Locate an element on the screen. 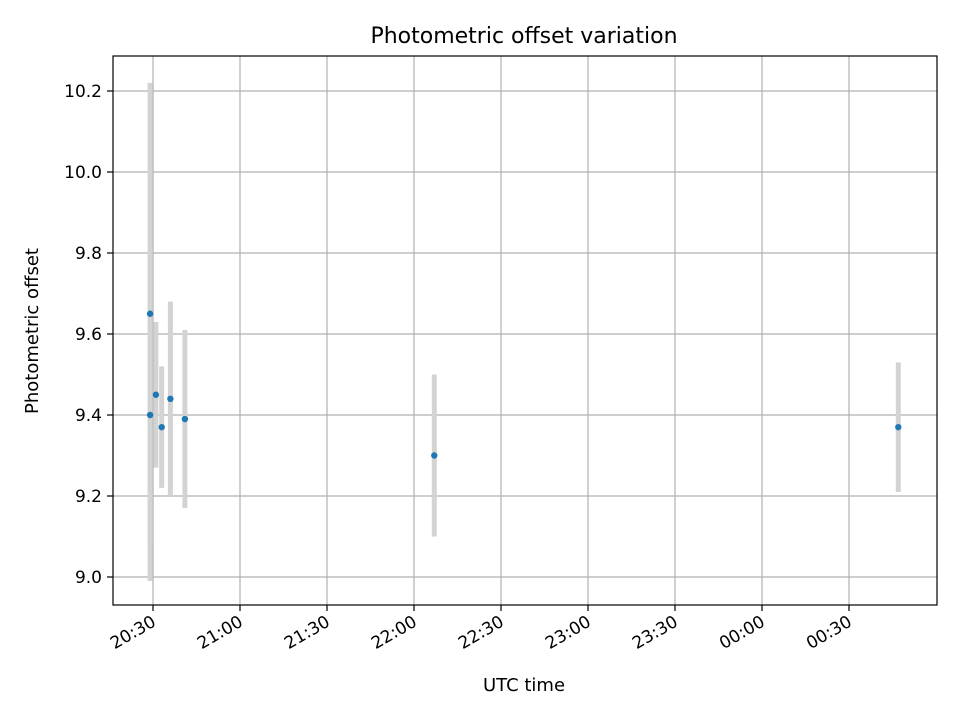 This screenshot has height=725, width=960. x-tick-label: 23:30 is located at coordinates (655, 633).